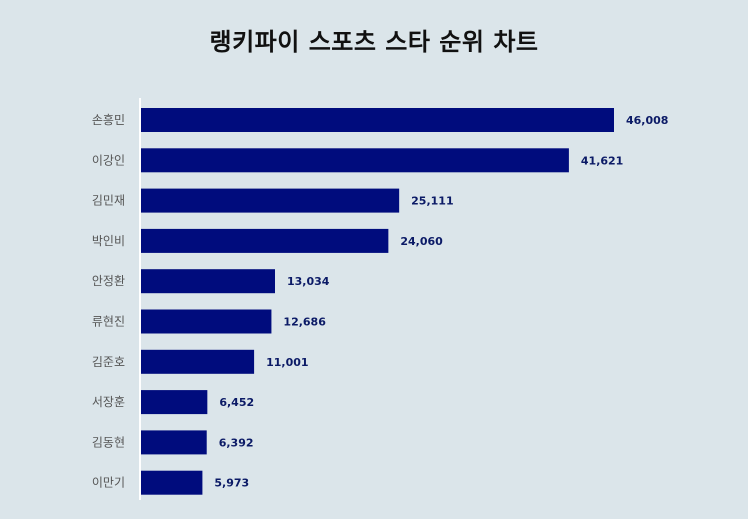 This screenshot has width=748, height=519. Describe the element at coordinates (108, 322) in the screenshot. I see `category-label: 류현진` at that location.